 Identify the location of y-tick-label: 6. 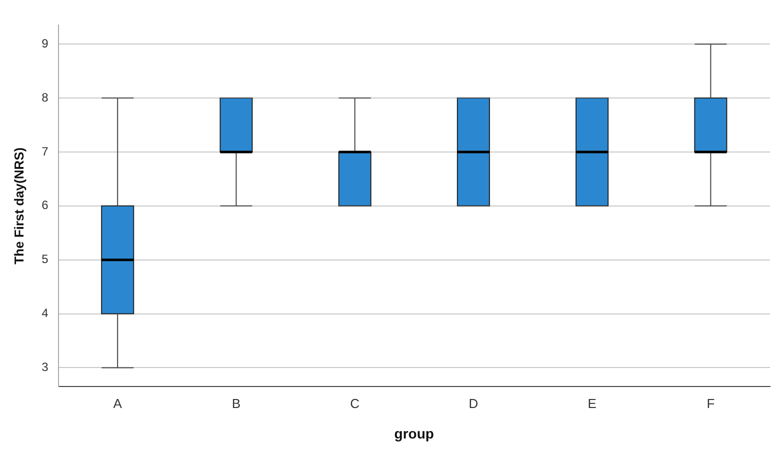
(45, 205).